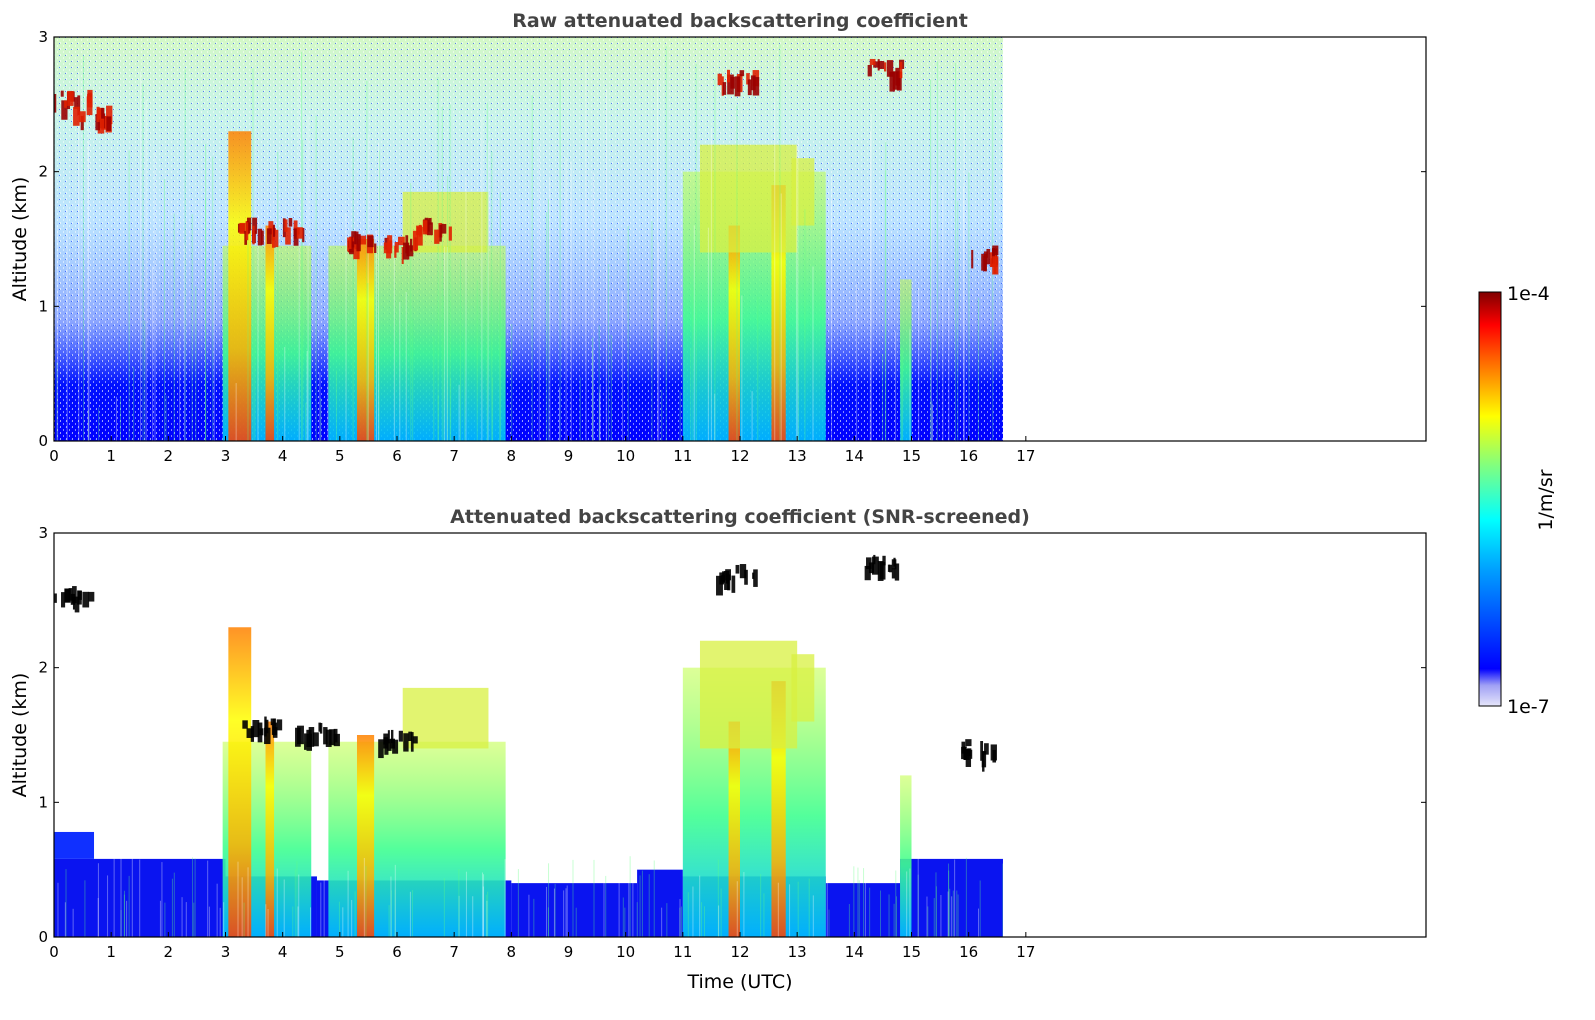 The image size is (1595, 1020). What do you see at coordinates (512, 952) in the screenshot?
I see `x-tick-label: 8` at bounding box center [512, 952].